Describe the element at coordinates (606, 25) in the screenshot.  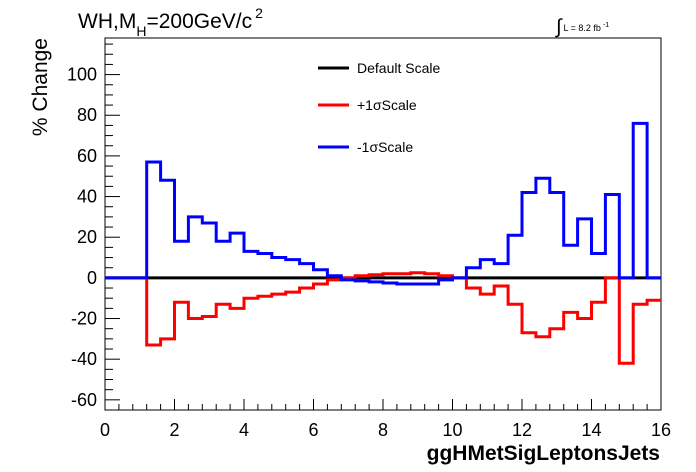
I see `lumi-superscript: -1` at that location.